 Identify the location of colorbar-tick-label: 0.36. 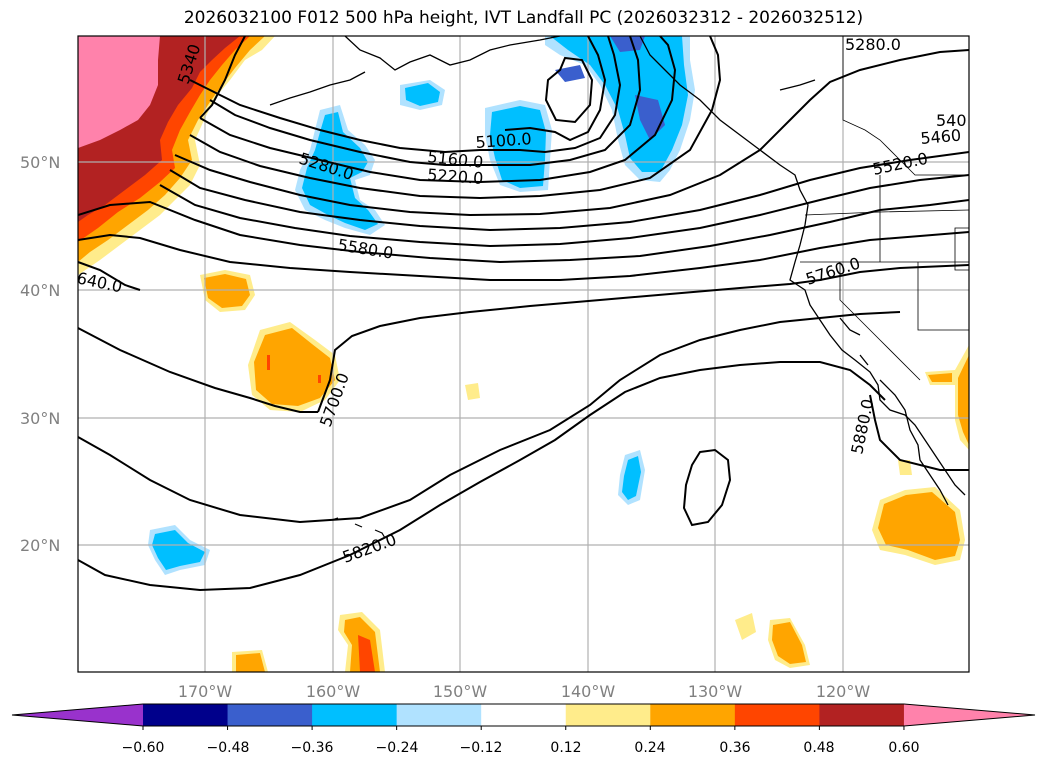
(734, 748).